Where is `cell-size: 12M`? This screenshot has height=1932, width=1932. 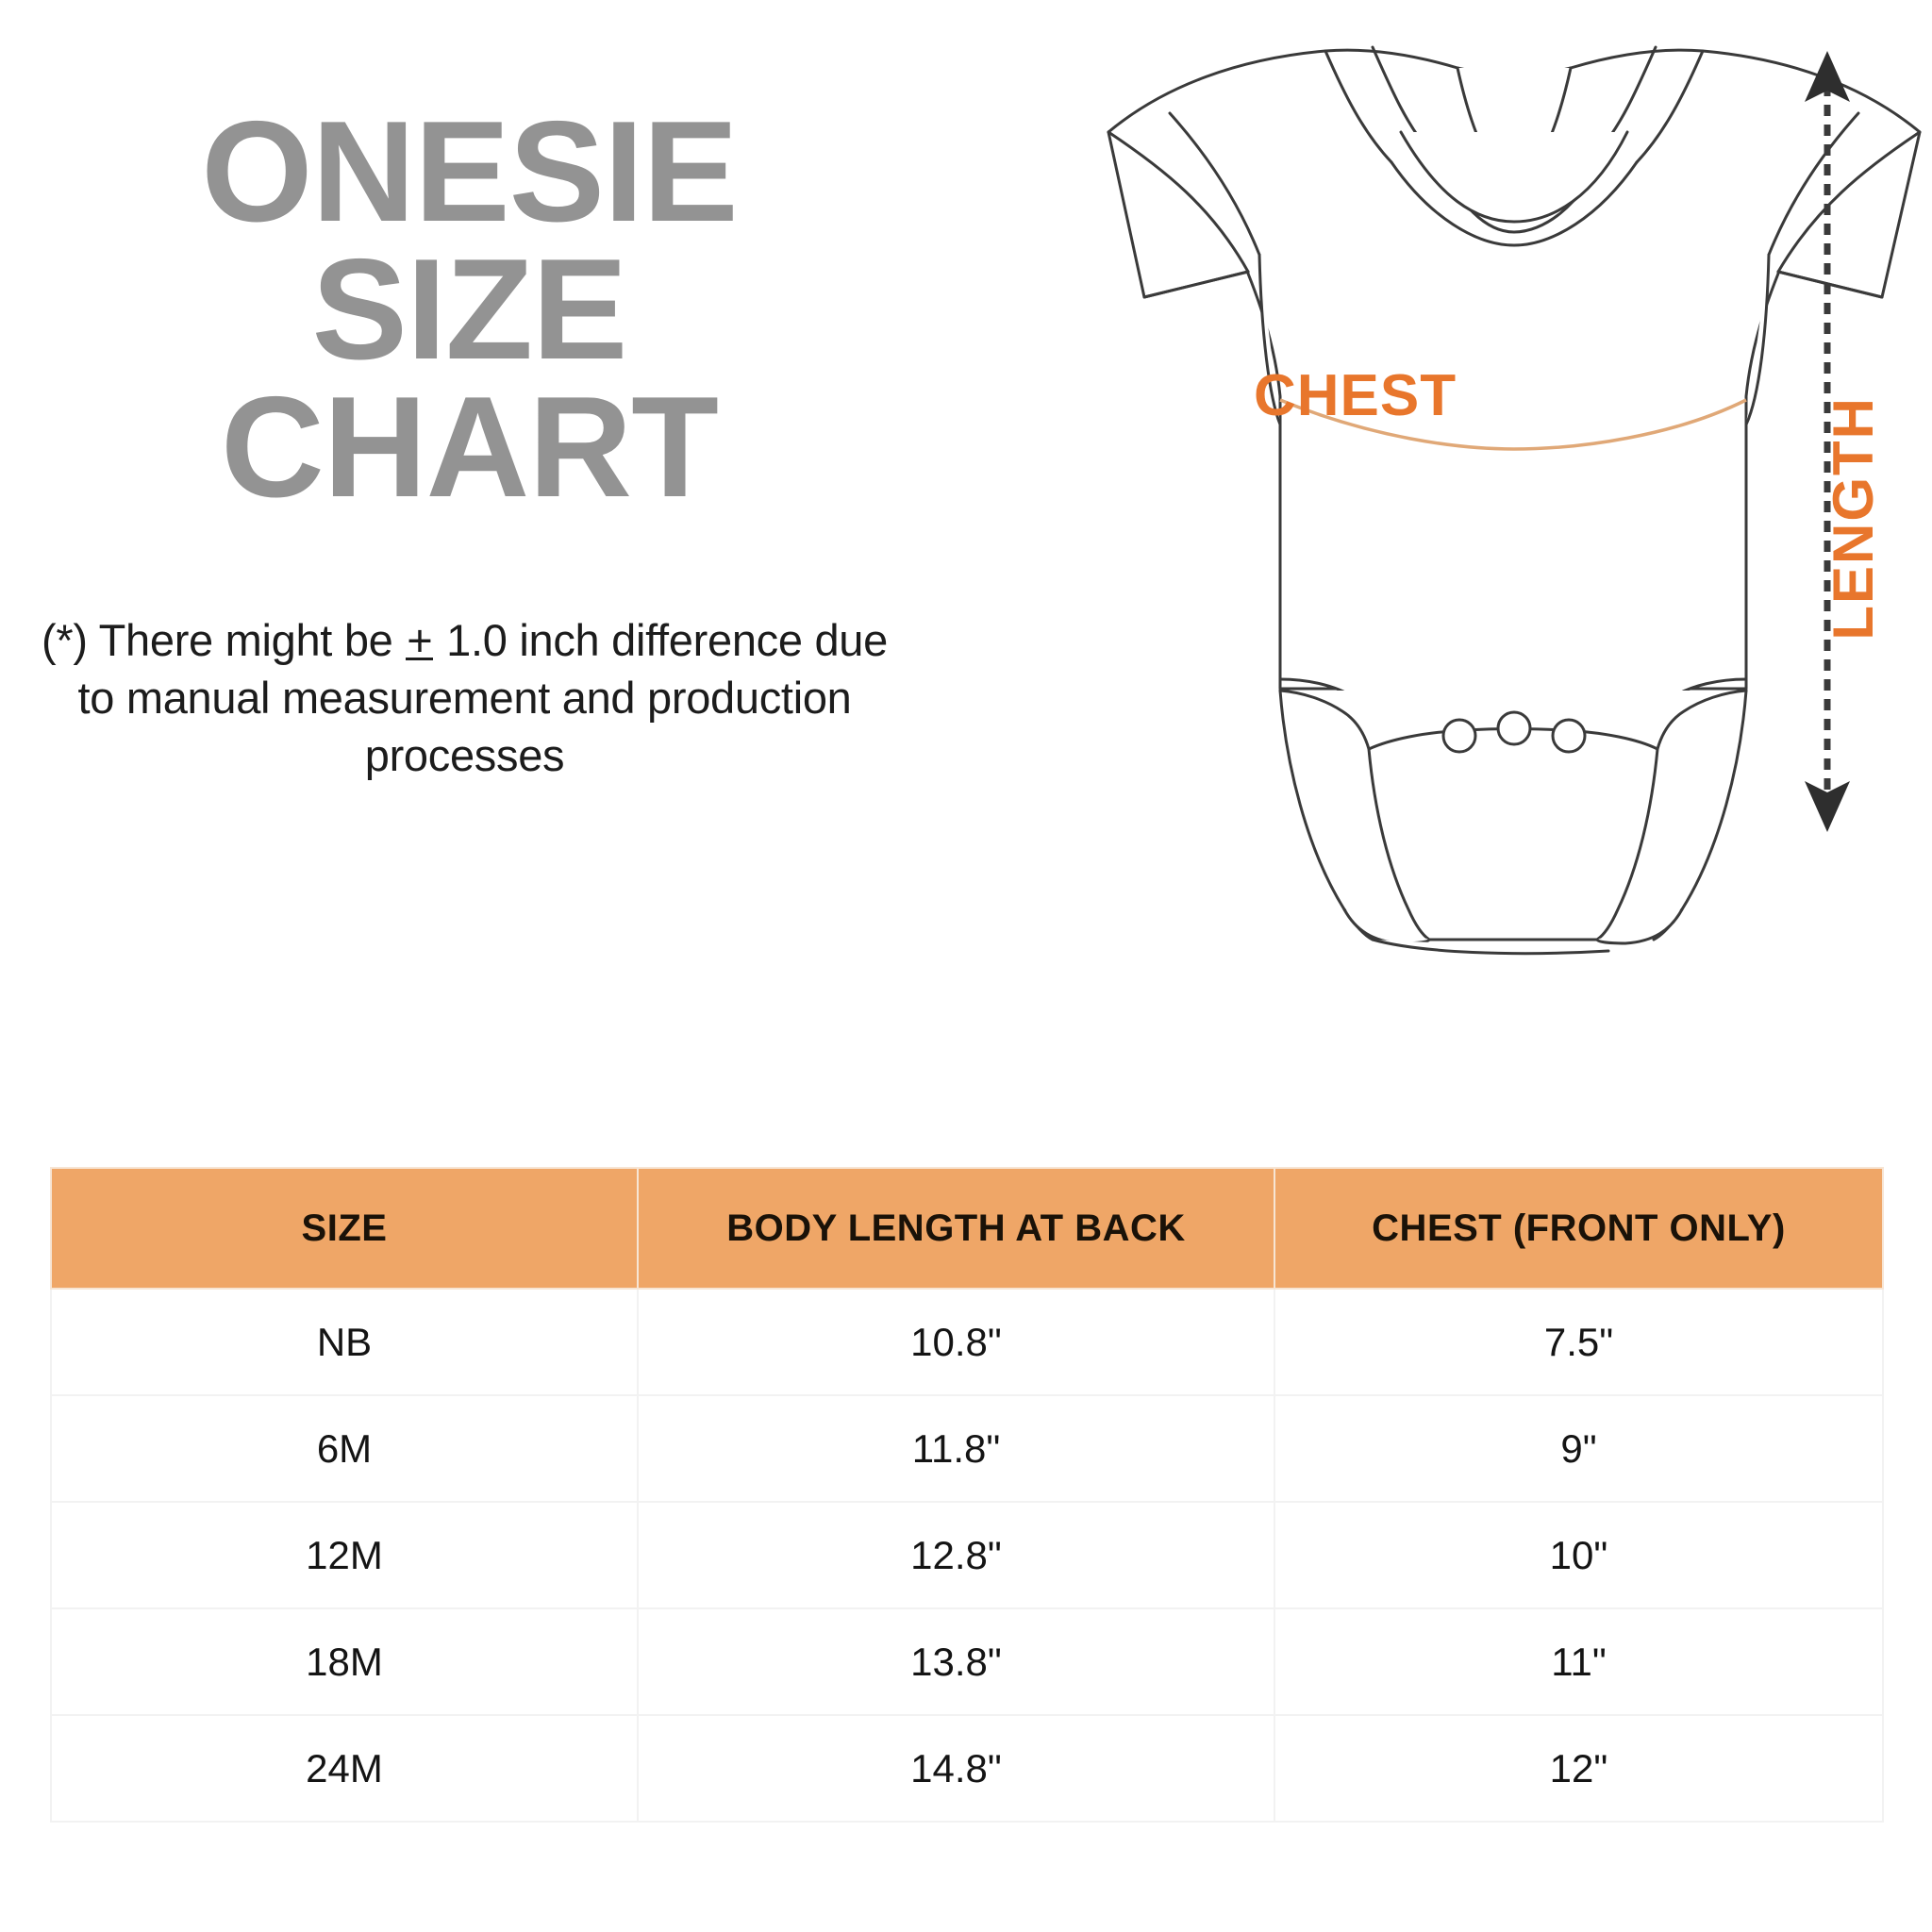
cell-size: 12M is located at coordinates (345, 1555).